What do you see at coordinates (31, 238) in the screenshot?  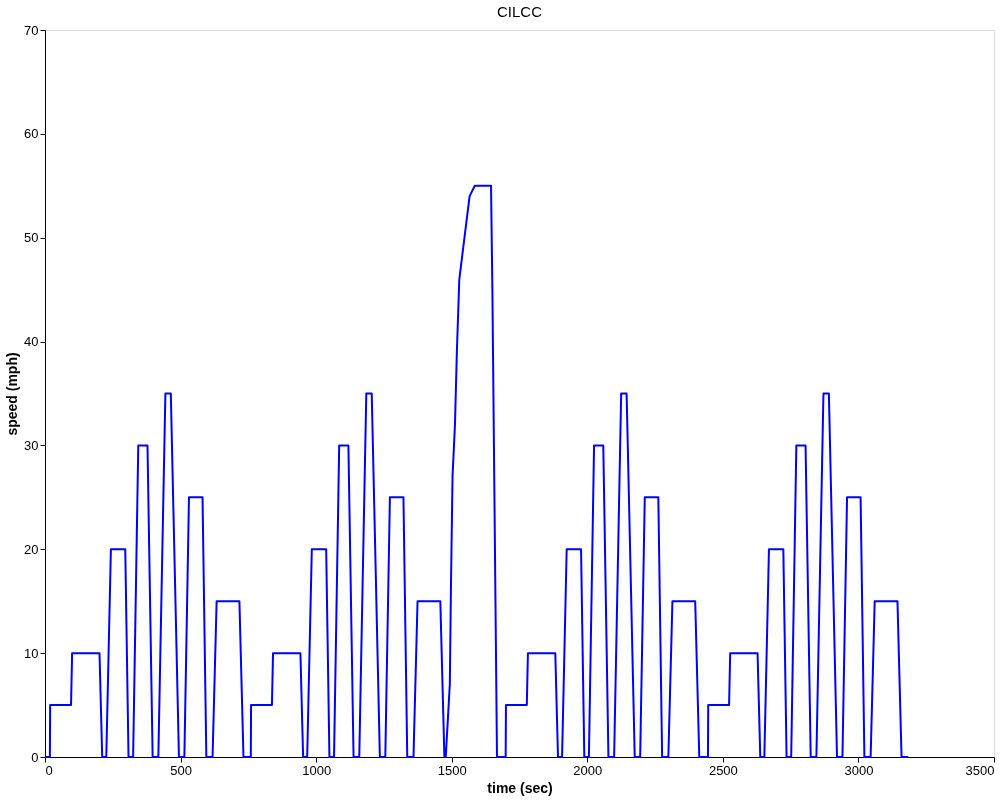 I see `y-tick-label: 50` at bounding box center [31, 238].